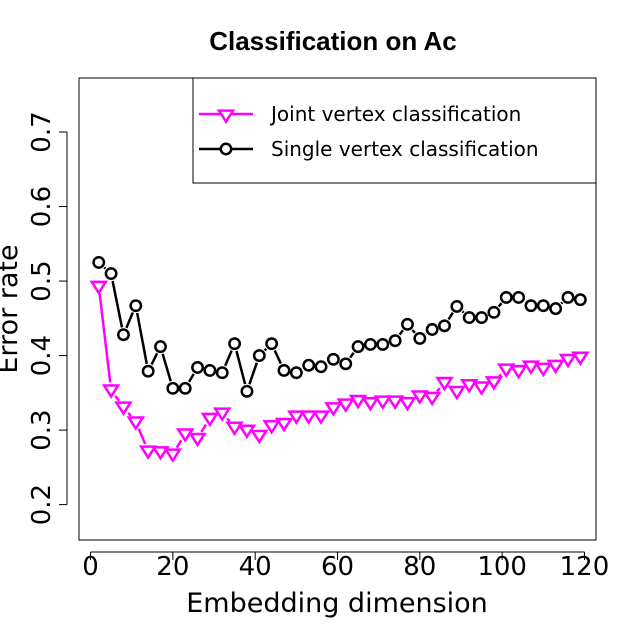  I want to click on x-axis: 0 20 40 60 80 100 120, so click(346, 566).